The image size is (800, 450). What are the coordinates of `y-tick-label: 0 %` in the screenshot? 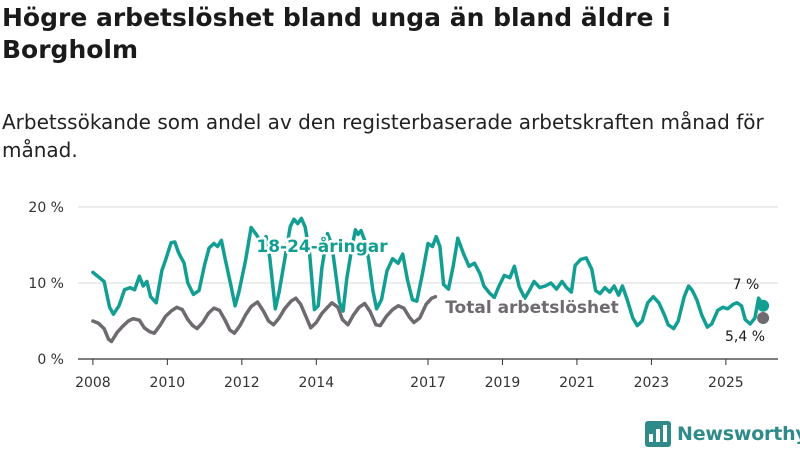 It's located at (50, 360).